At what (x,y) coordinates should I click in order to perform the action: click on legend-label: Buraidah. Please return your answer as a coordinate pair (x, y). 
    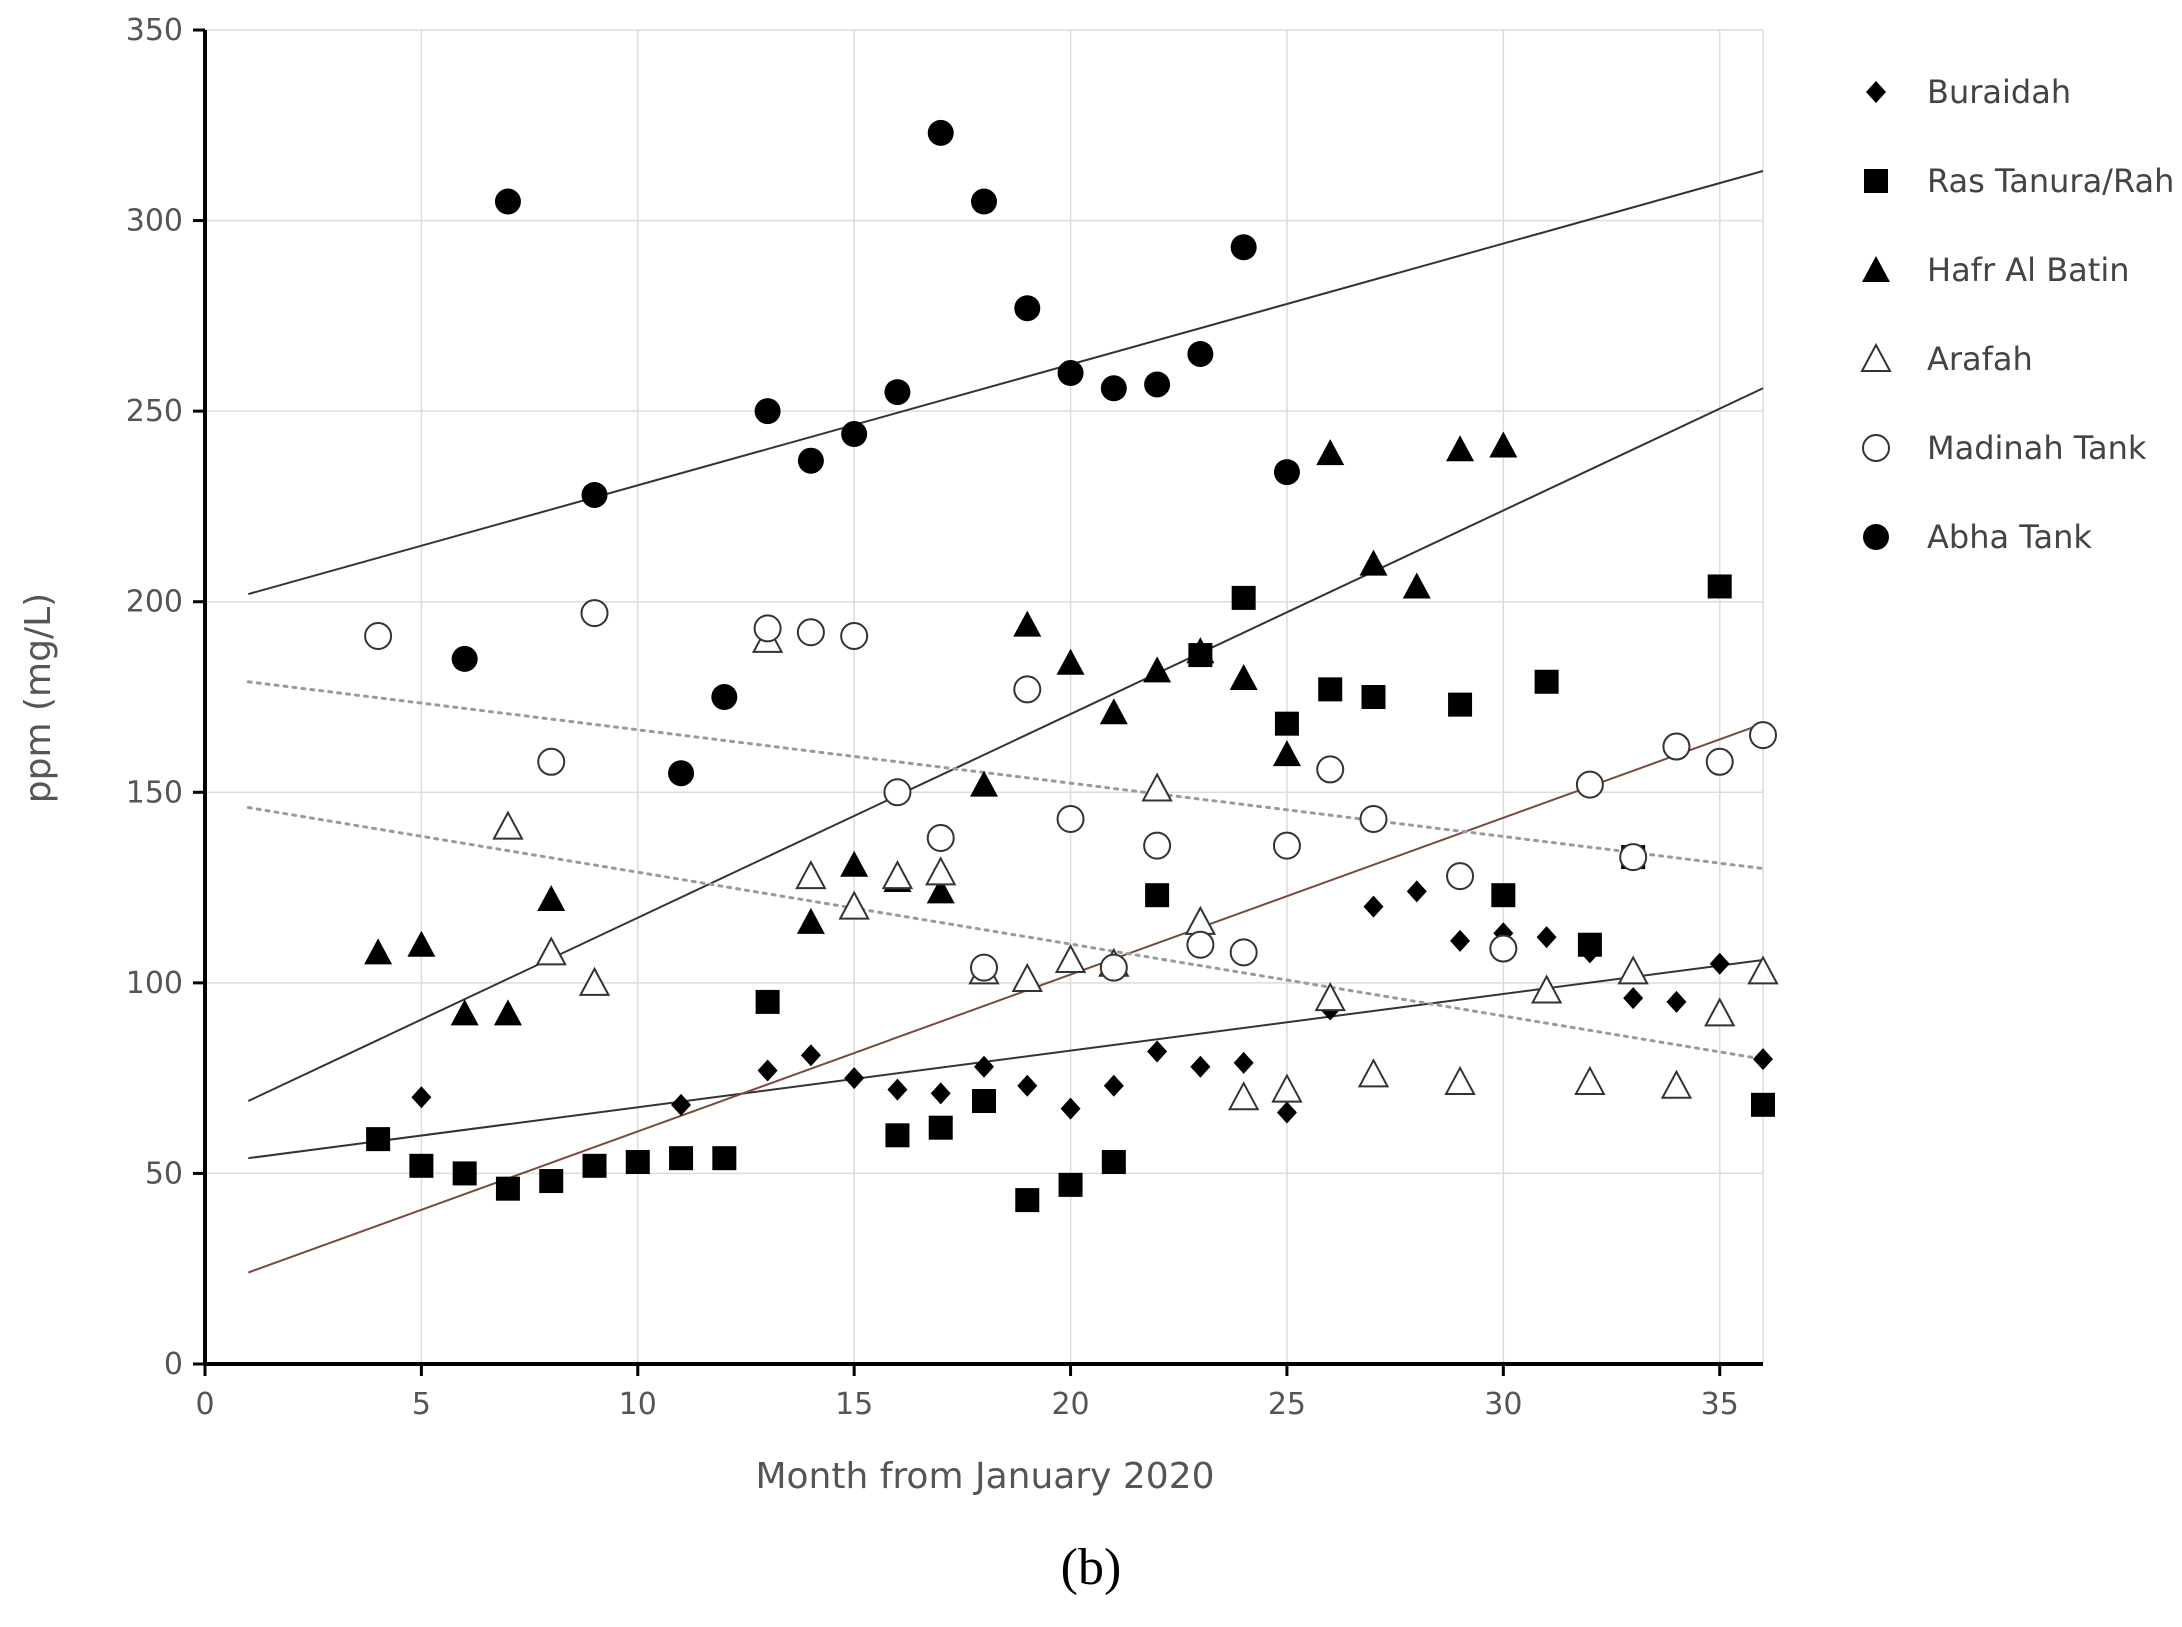
    Looking at the image, I should click on (1999, 92).